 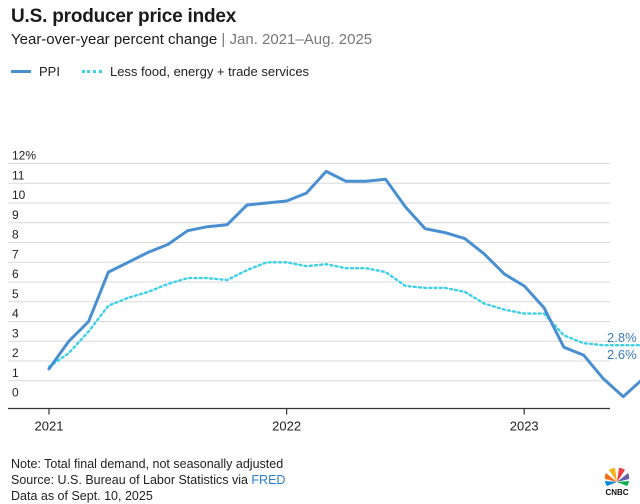 I want to click on x-tick-label: 2023, so click(x=524, y=426).